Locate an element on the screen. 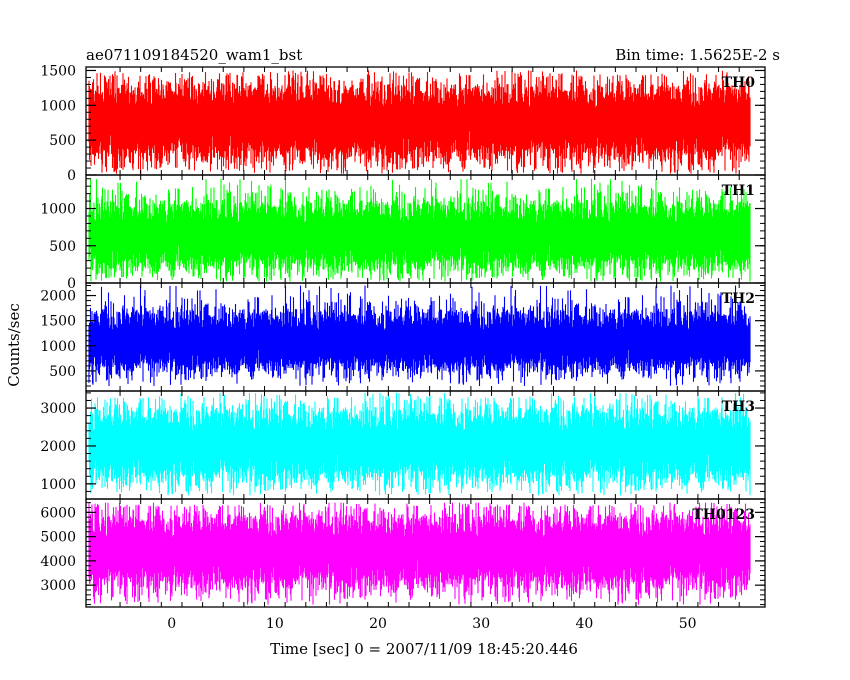  panel-label-th3: TH3 is located at coordinates (738, 407).